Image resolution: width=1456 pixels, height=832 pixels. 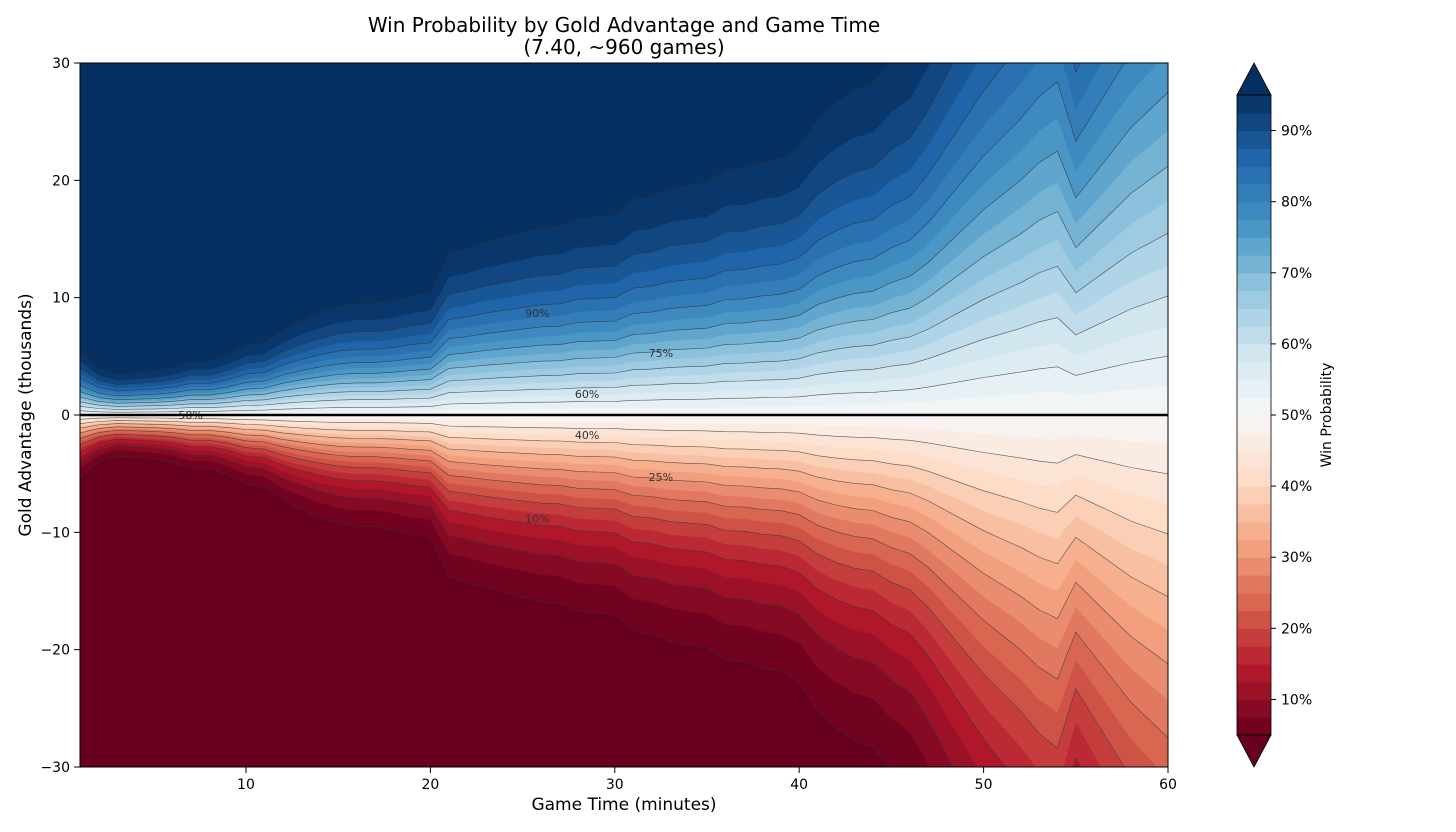 What do you see at coordinates (1296, 203) in the screenshot?
I see `colorbar-tick-label: 80%` at bounding box center [1296, 203].